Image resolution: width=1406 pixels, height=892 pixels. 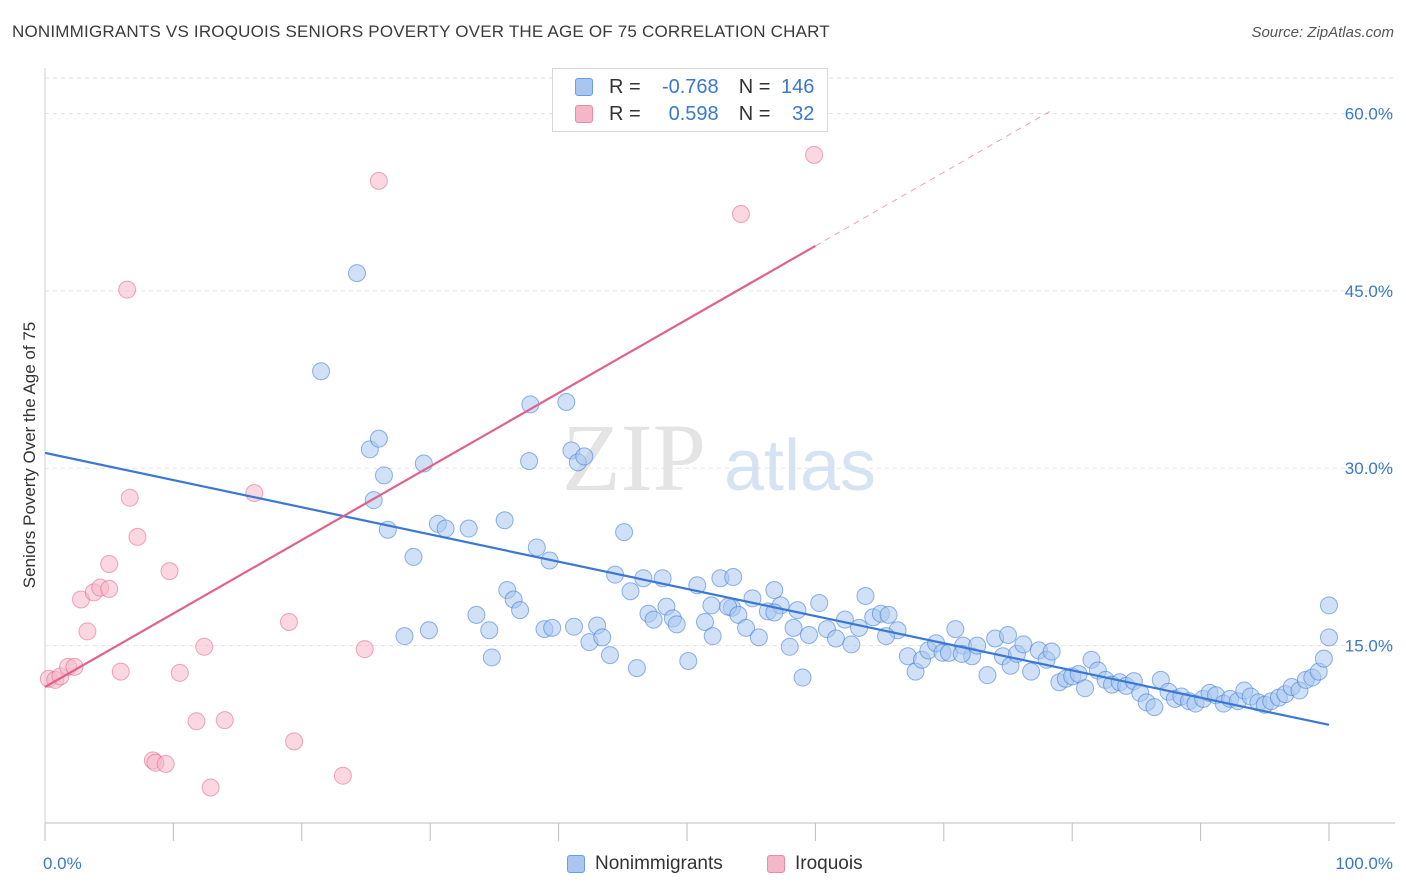 I want to click on legend-r-value-nonimmigrants: -0.768, so click(x=690, y=86).